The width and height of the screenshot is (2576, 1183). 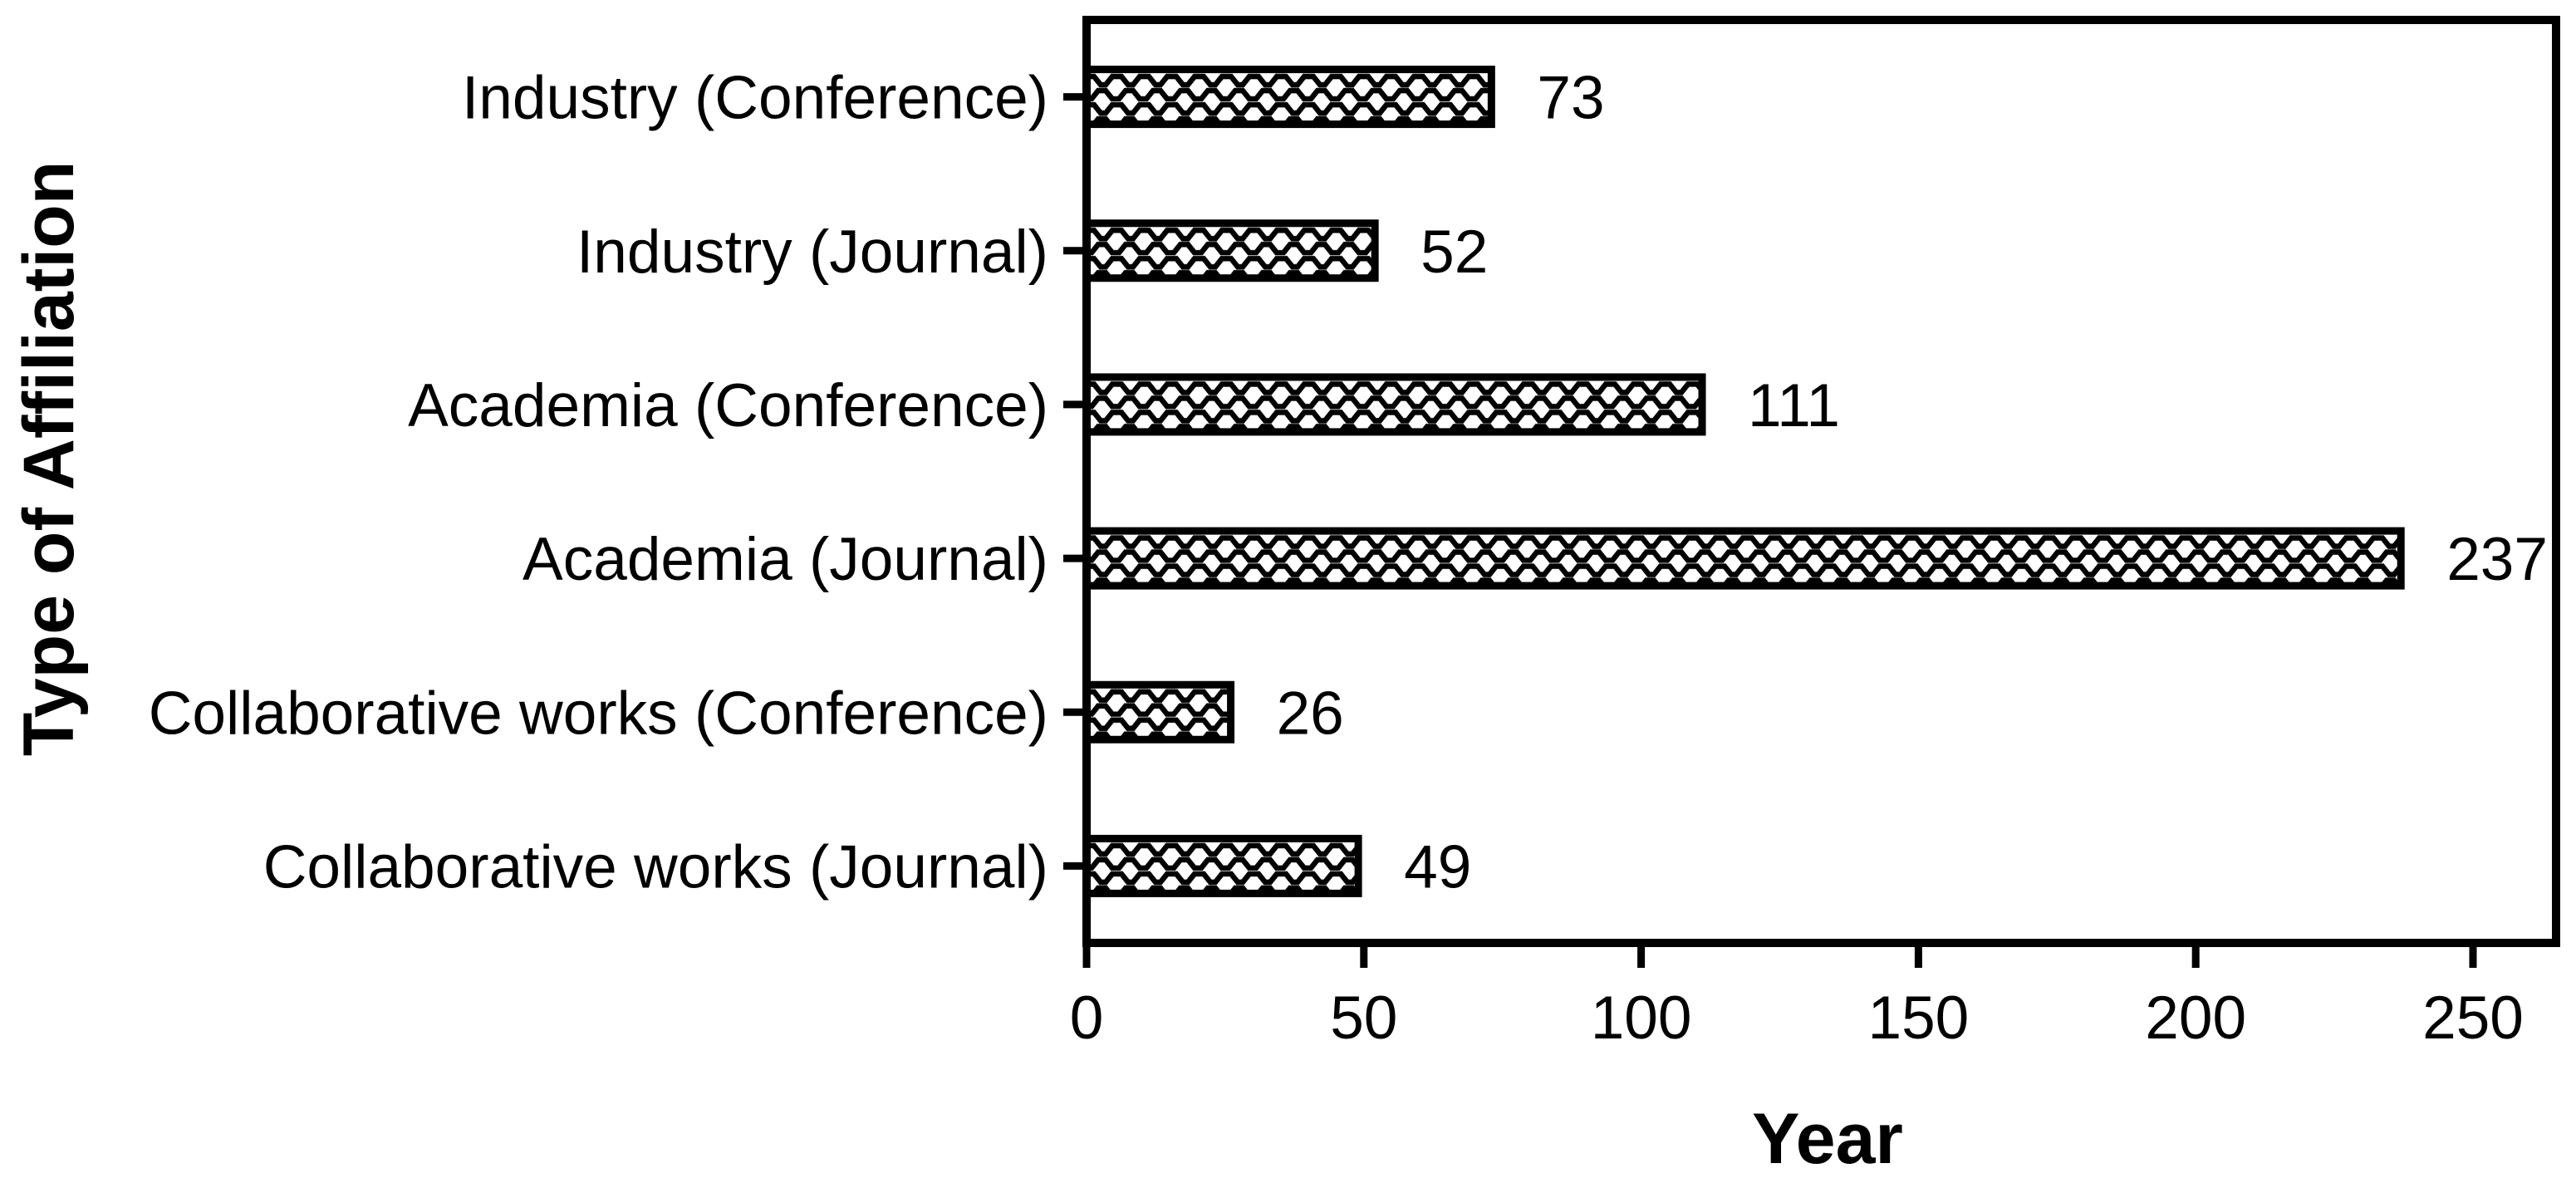 What do you see at coordinates (785, 559) in the screenshot?
I see `category-label-3: Academia (Journal)` at bounding box center [785, 559].